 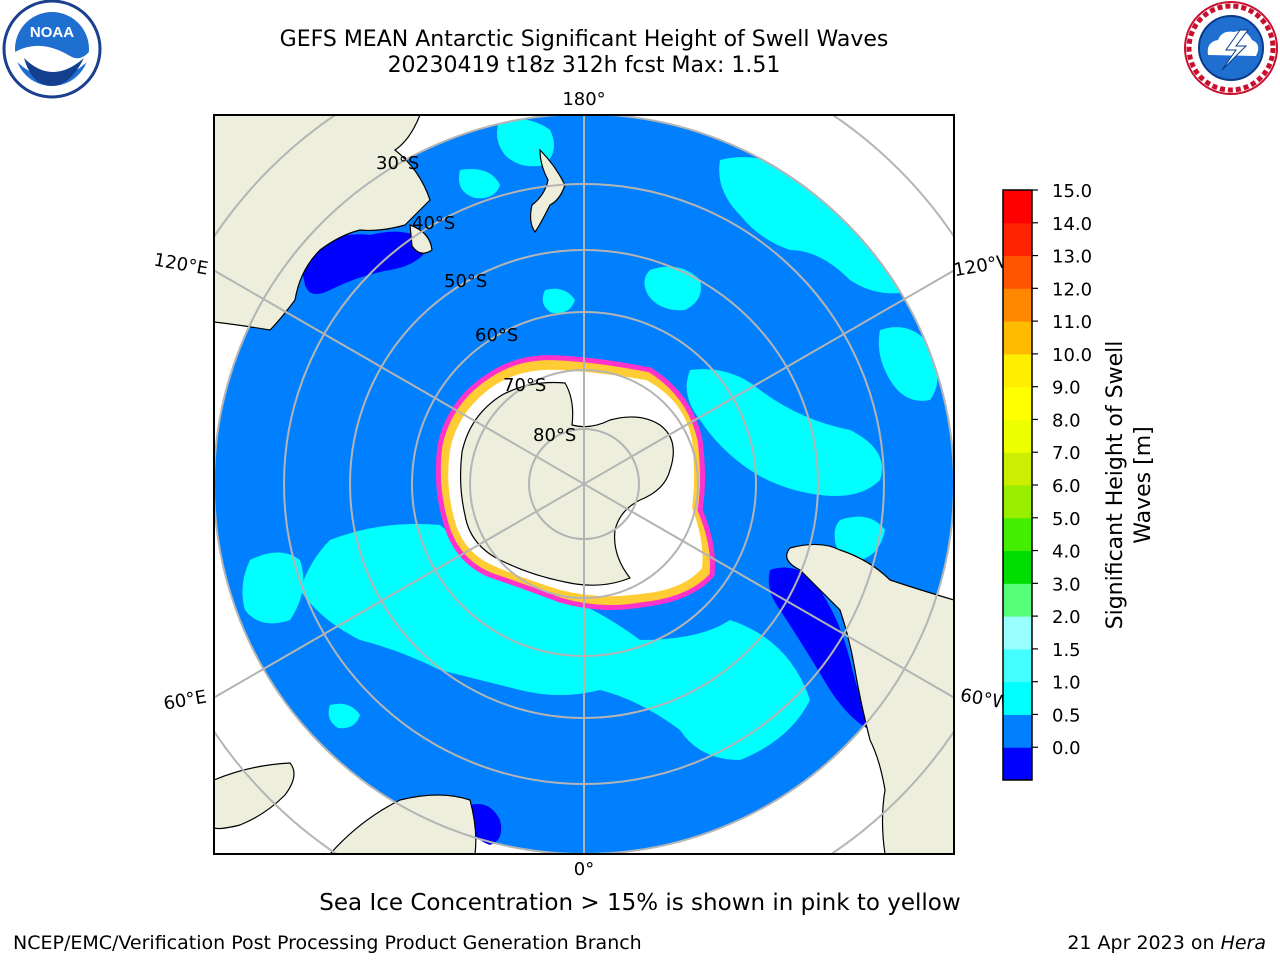 I want to click on swell-patch-cyan-far-east, so click(x=908, y=364).